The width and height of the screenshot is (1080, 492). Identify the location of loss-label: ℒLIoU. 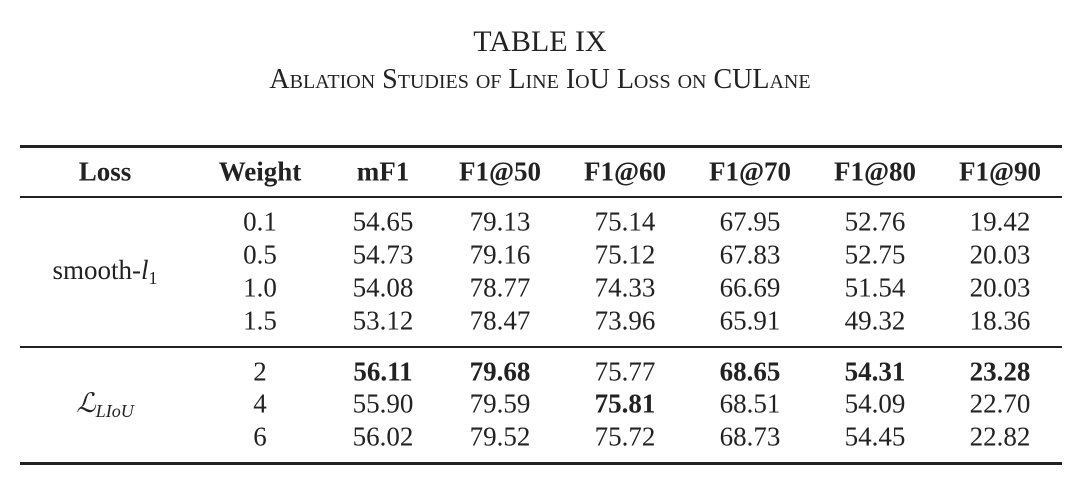
(104, 405).